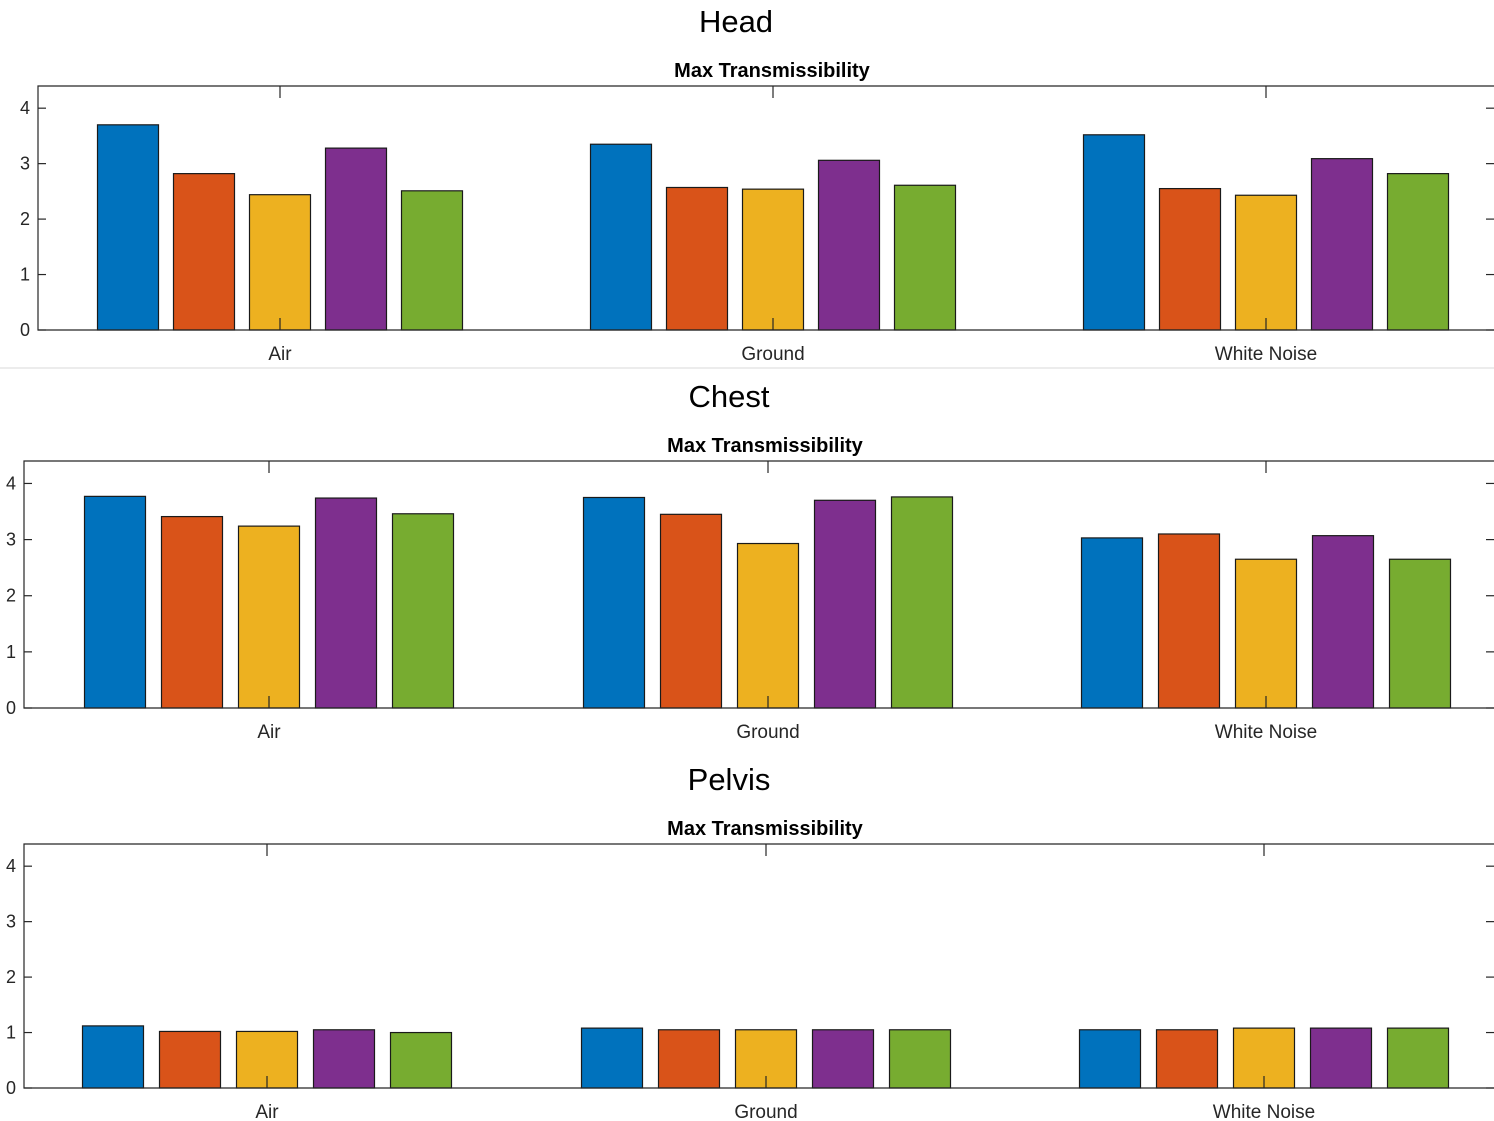  What do you see at coordinates (729, 396) in the screenshot?
I see `panel-title: Chest` at bounding box center [729, 396].